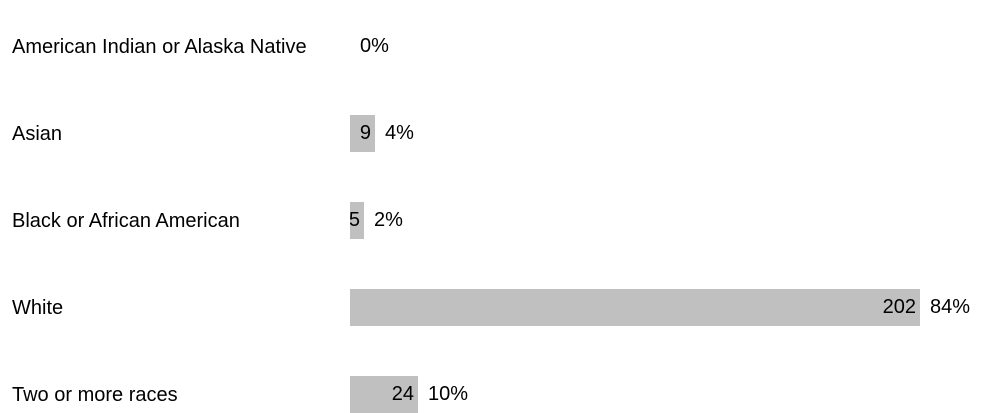 The width and height of the screenshot is (986, 413). What do you see at coordinates (399, 133) in the screenshot?
I see `percent-label: 4%` at bounding box center [399, 133].